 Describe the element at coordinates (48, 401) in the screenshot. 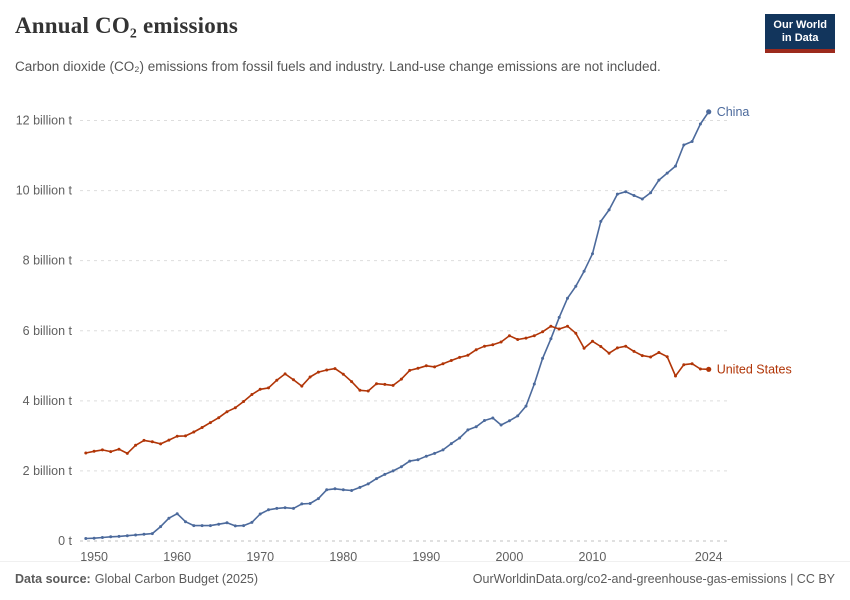

I see `y-tick-label: 4 billion t` at that location.